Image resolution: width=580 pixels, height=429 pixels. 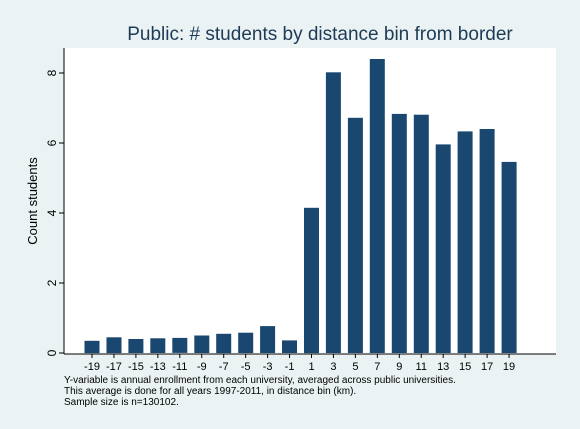 What do you see at coordinates (421, 367) in the screenshot?
I see `x-tick-label: 11` at bounding box center [421, 367].